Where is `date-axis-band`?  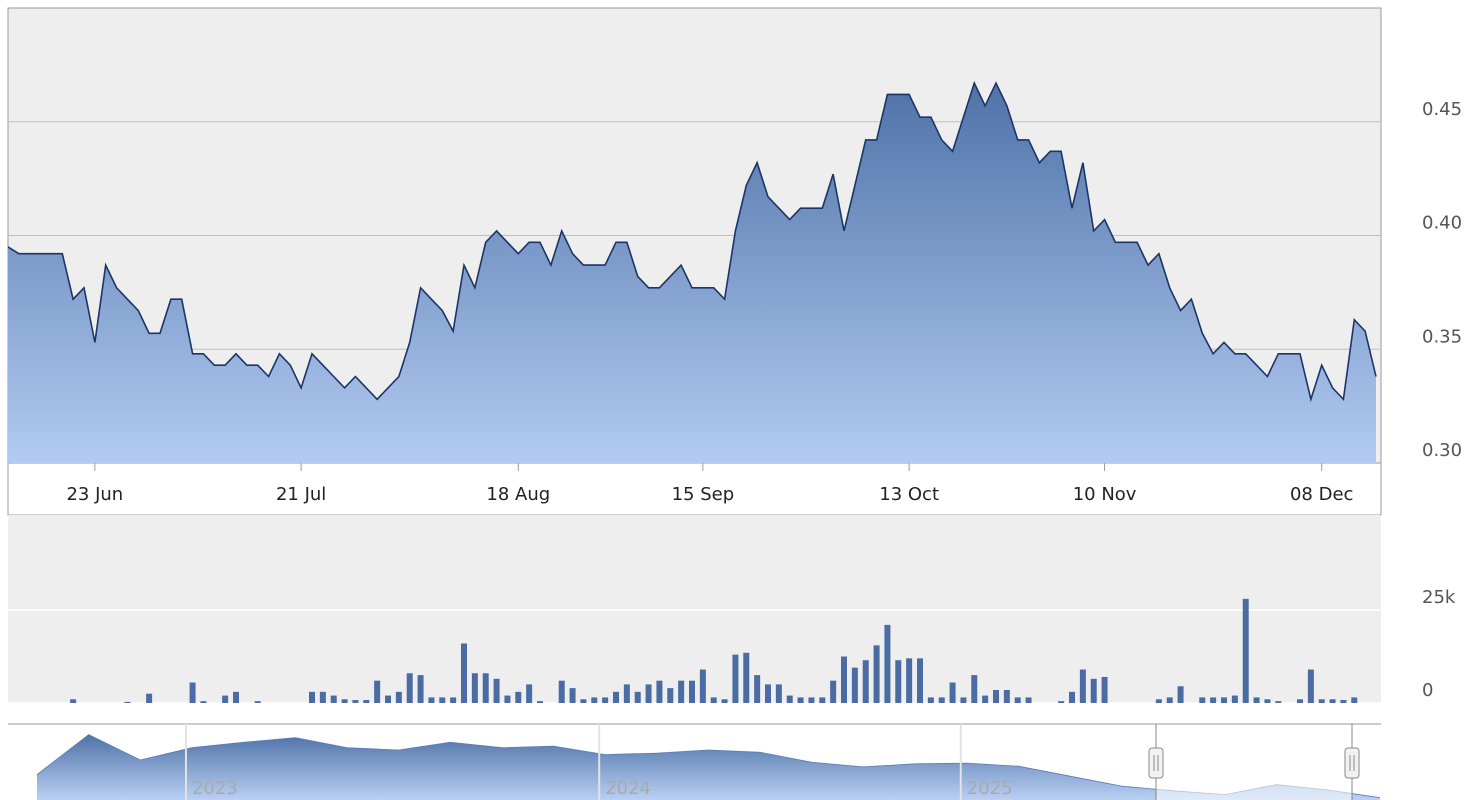
date-axis-band is located at coordinates (694, 489).